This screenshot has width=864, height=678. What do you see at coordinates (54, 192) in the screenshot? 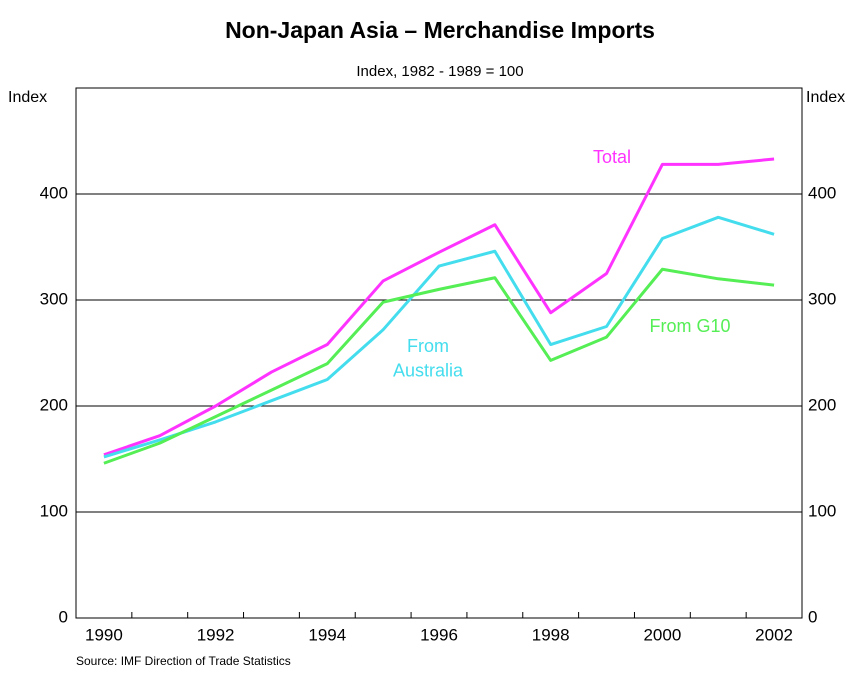
I see `y-tick-label: 400` at bounding box center [54, 192].